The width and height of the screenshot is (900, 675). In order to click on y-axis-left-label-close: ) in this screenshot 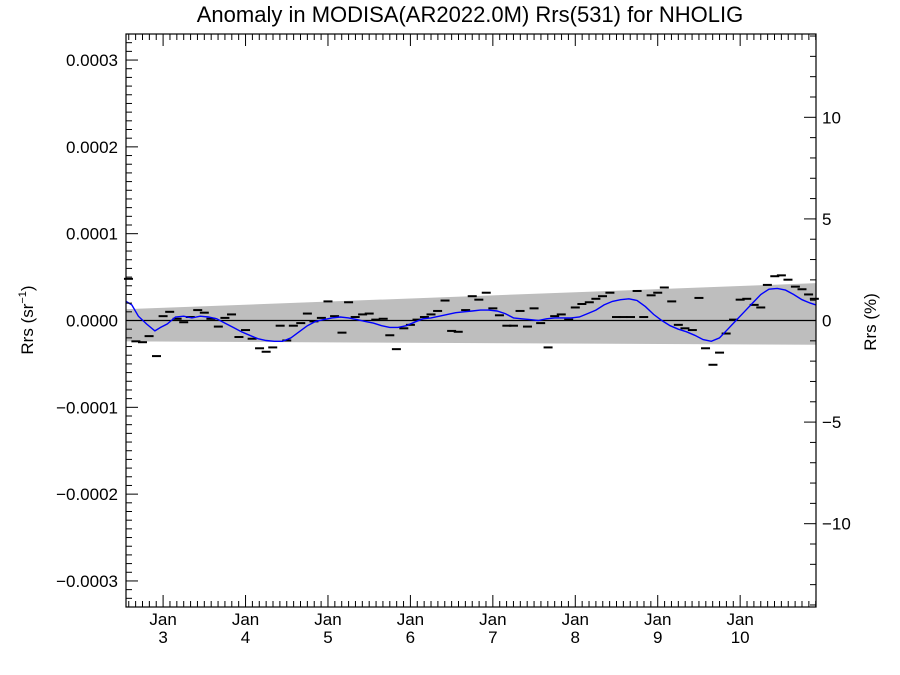, I will do `click(27, 288)`.